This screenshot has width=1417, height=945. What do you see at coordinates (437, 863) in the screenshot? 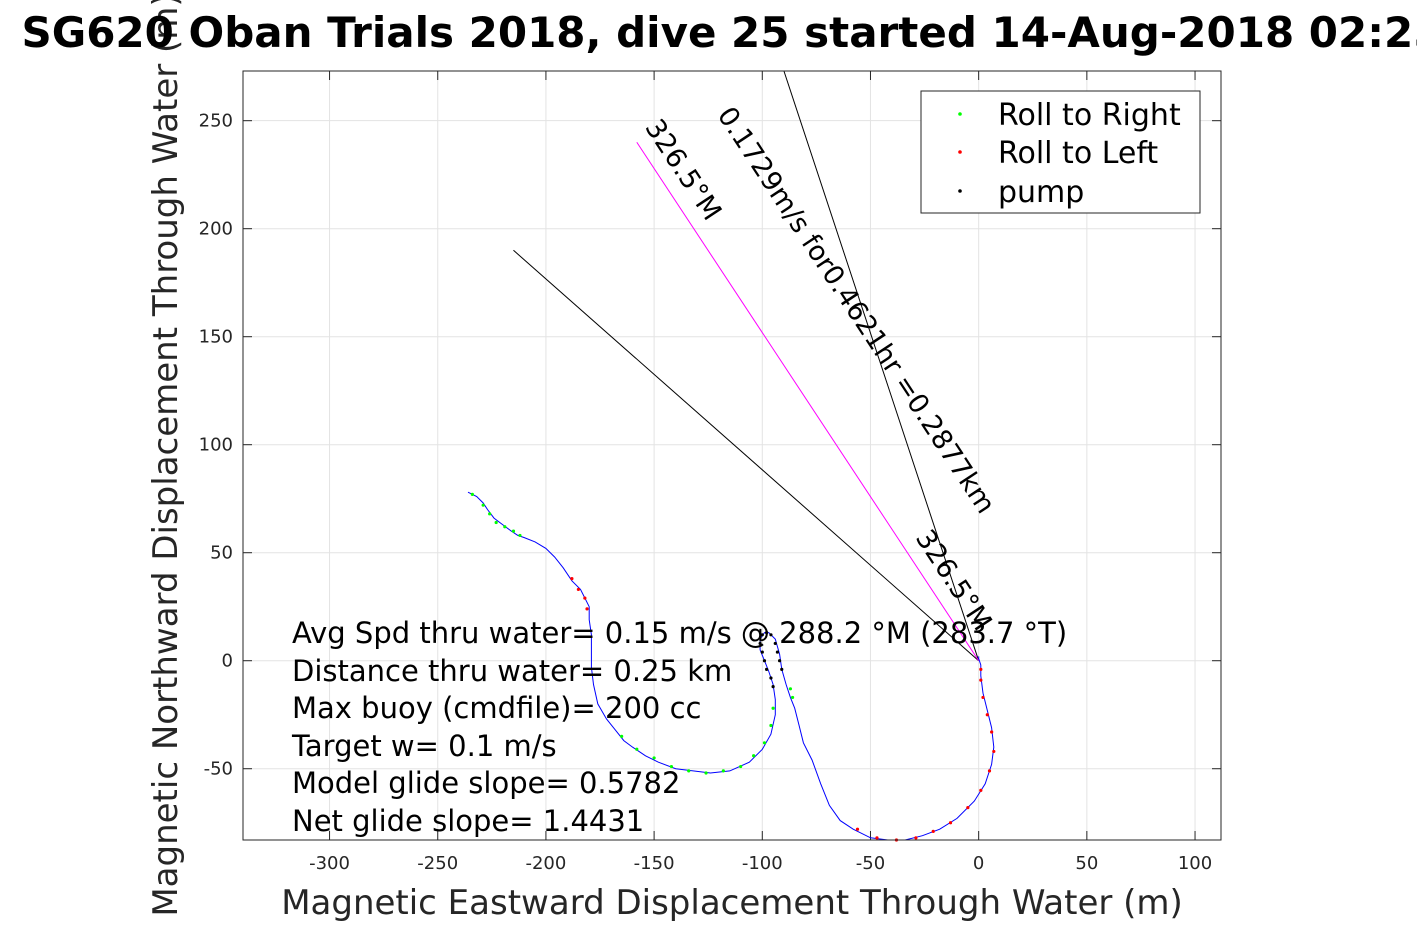
I see `x-tick-label: -250` at bounding box center [437, 863].